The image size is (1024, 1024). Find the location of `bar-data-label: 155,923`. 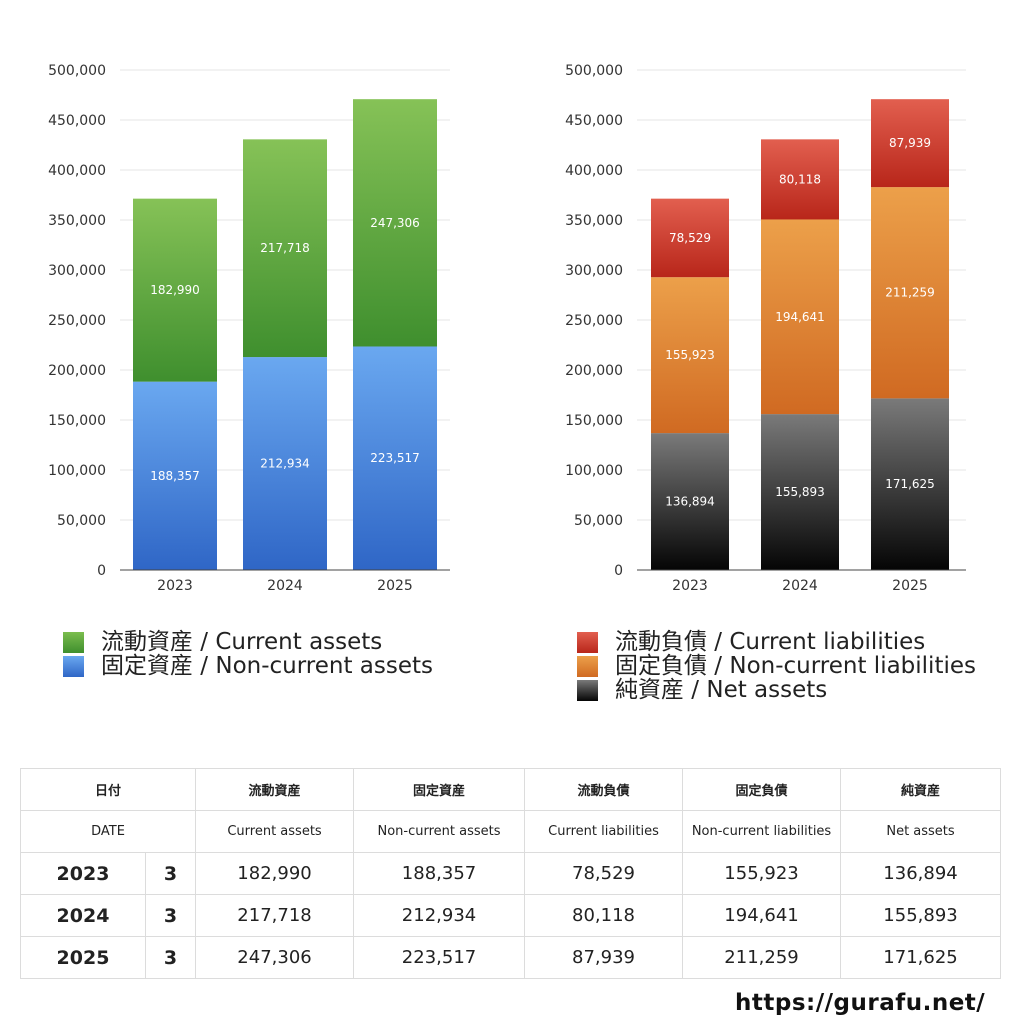

bar-data-label: 155,923 is located at coordinates (690, 355).